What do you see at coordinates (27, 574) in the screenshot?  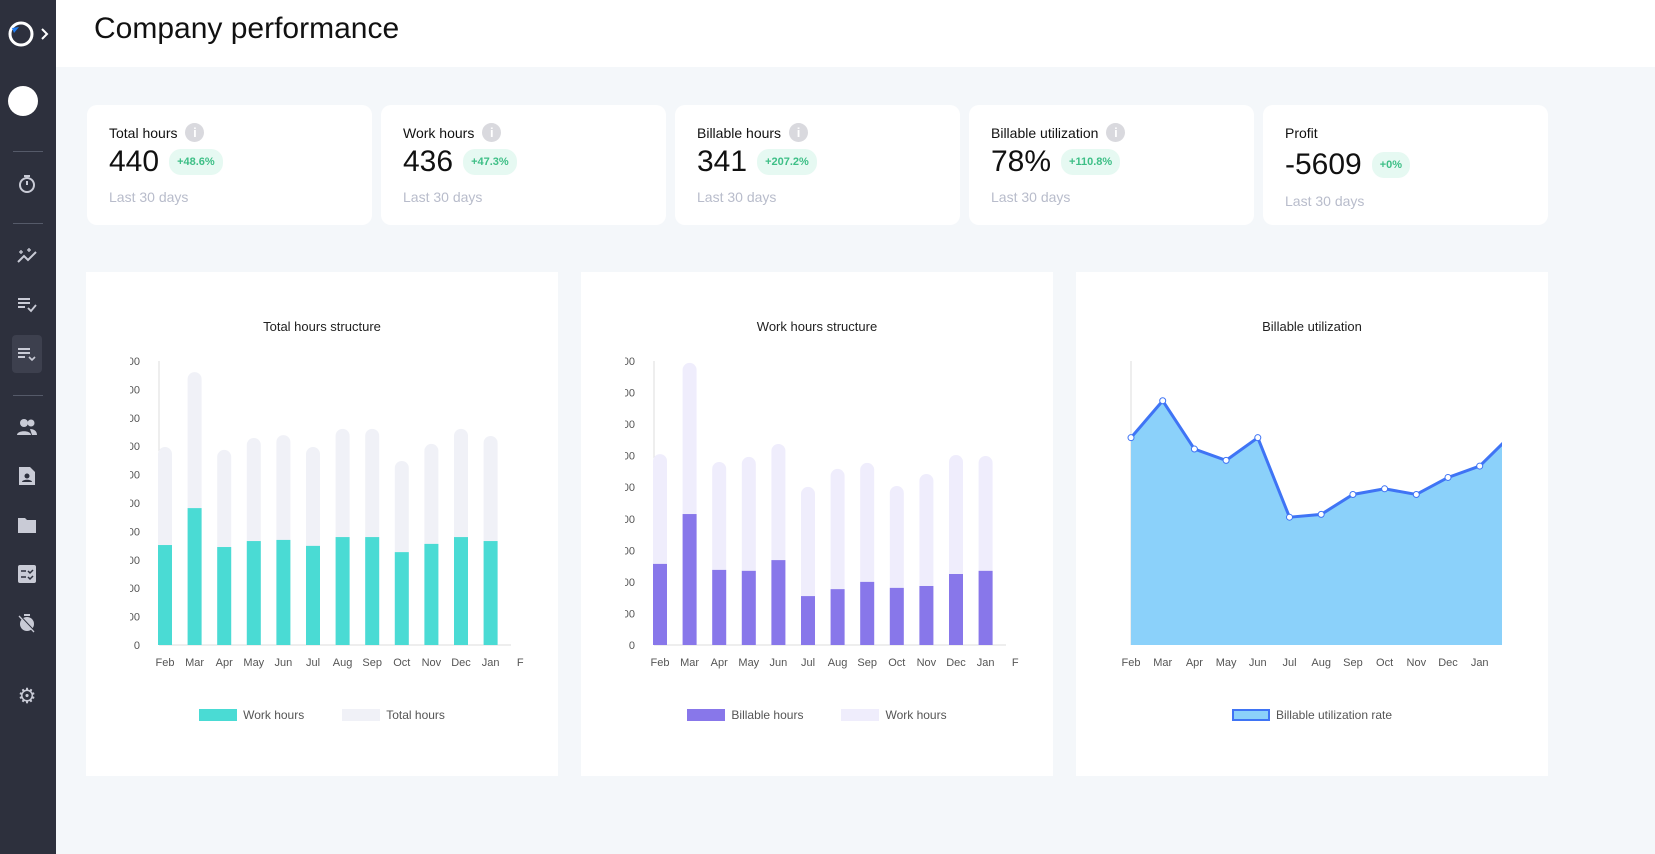 I see `checklist-icon` at bounding box center [27, 574].